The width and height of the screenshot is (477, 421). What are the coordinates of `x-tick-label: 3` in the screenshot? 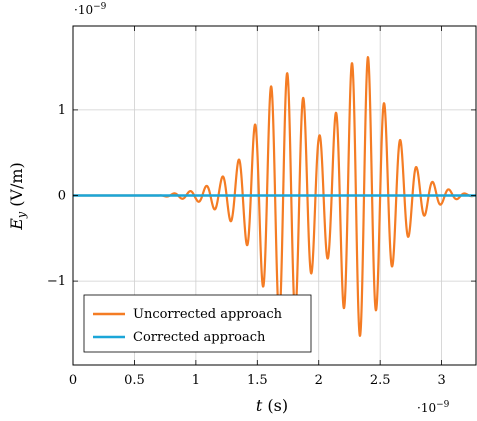 It's located at (441, 380).